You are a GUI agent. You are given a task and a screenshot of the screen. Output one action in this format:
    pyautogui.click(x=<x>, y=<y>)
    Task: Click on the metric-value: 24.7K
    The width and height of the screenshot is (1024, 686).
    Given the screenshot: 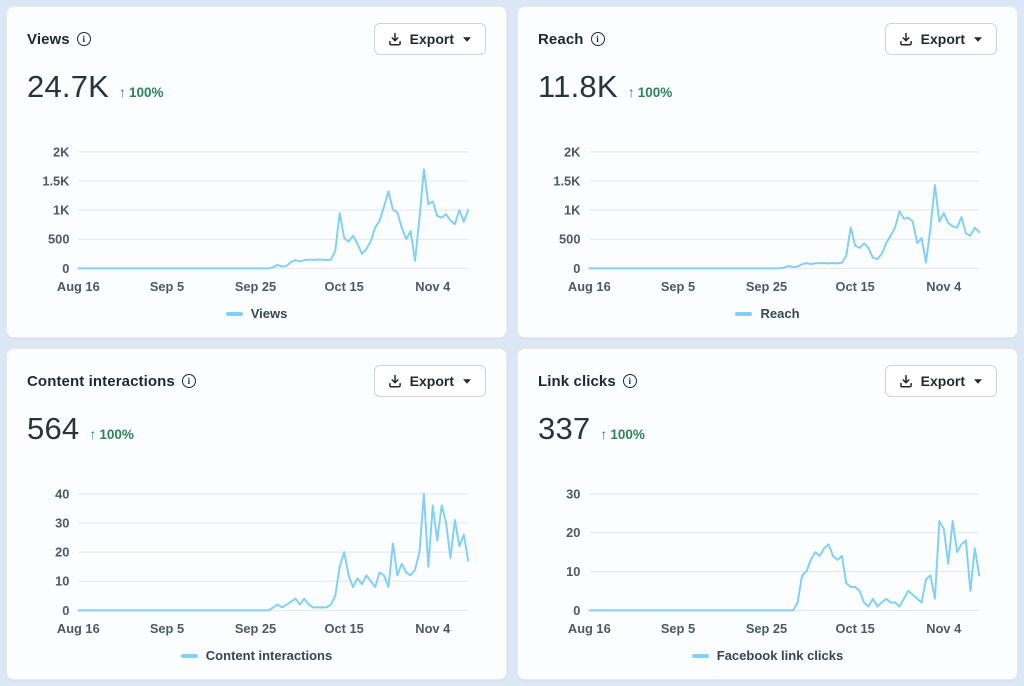 What is the action you would take?
    pyautogui.click(x=68, y=86)
    